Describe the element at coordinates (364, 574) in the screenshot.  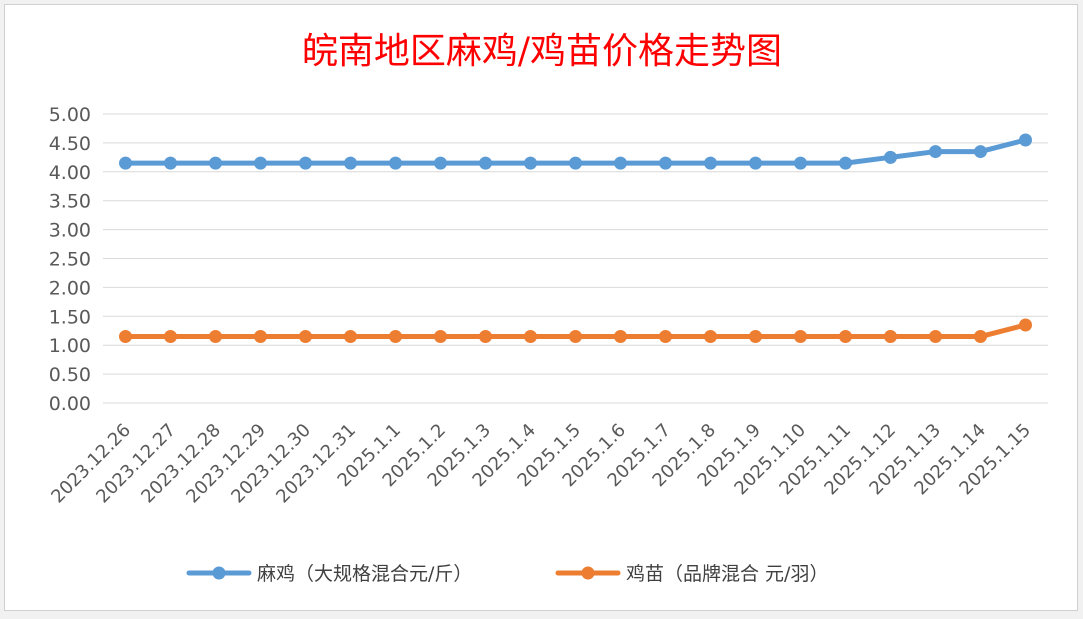
I see `legend-label: 麻鸡（大规格混合元/斤）` at that location.